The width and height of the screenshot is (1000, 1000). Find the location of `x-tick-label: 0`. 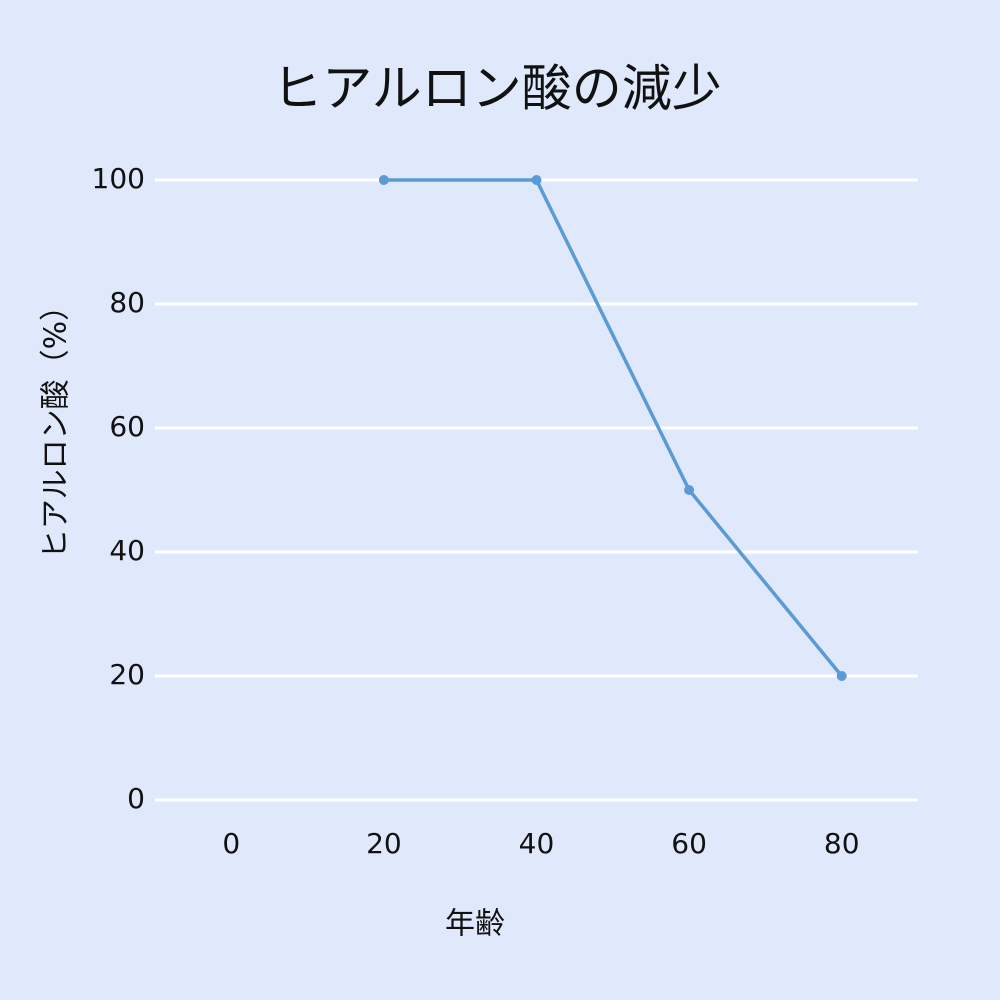

x-tick-label: 0 is located at coordinates (231, 843).